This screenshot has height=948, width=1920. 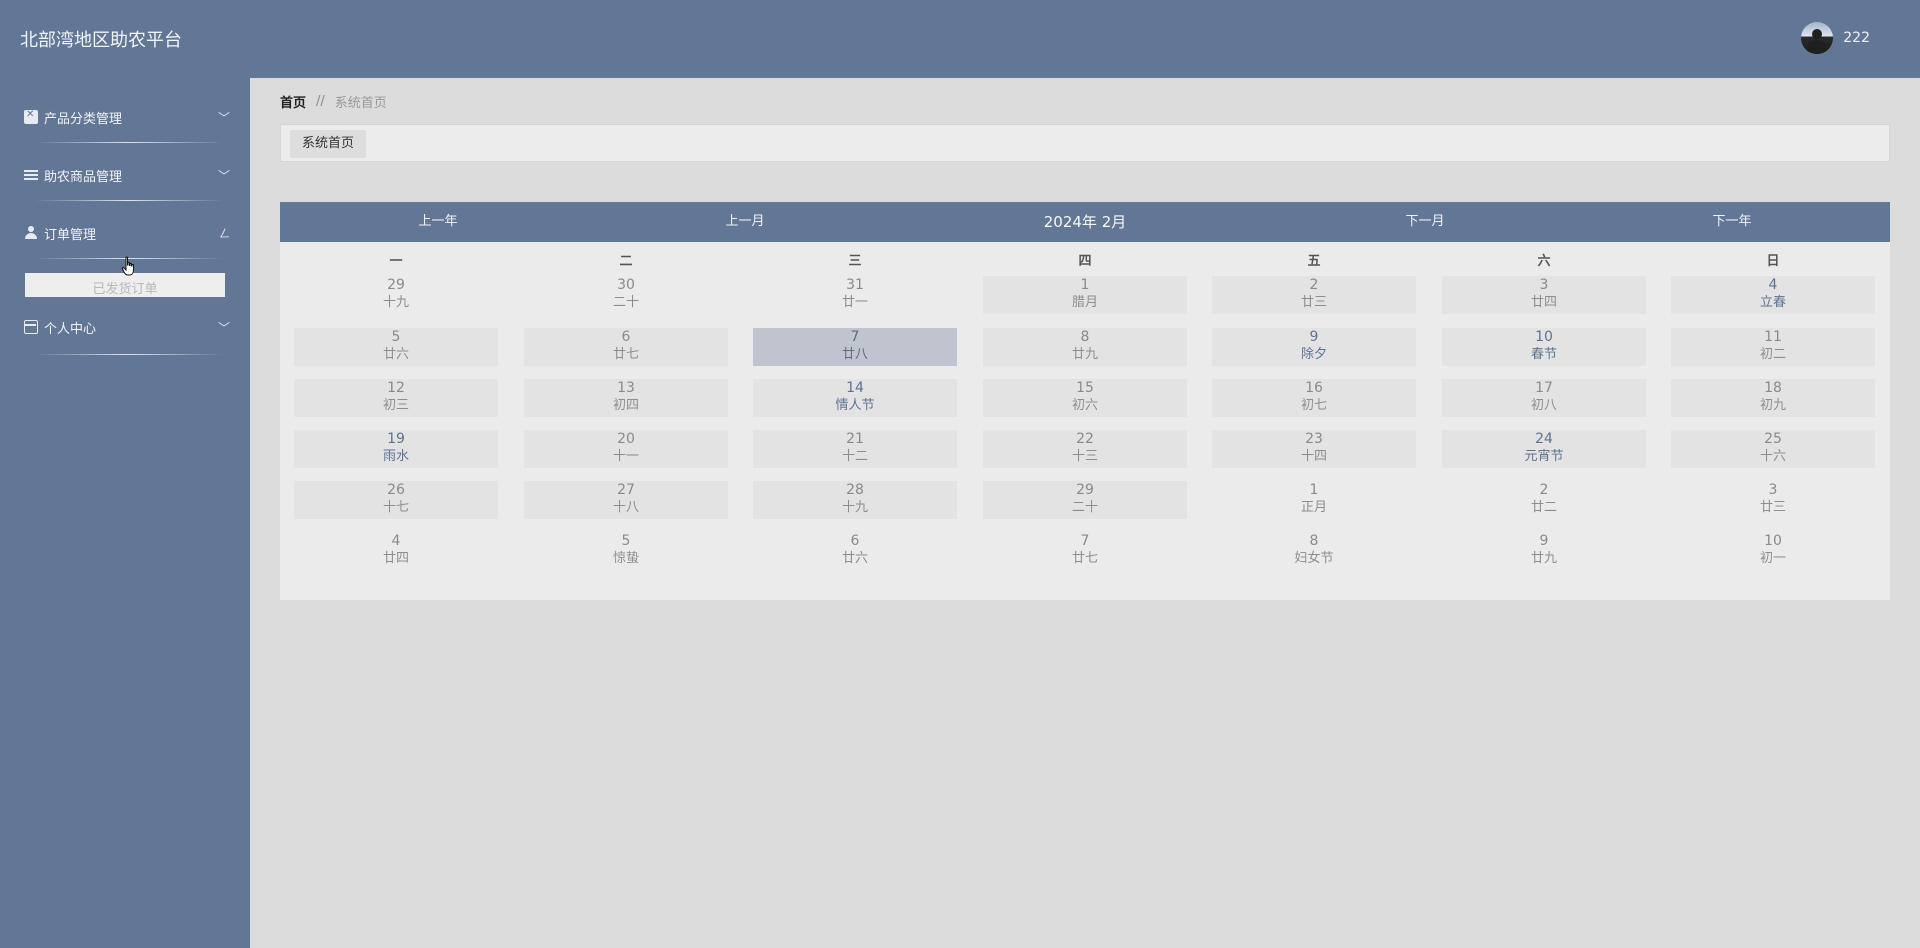 What do you see at coordinates (855, 285) in the screenshot?
I see `day-number: 31` at bounding box center [855, 285].